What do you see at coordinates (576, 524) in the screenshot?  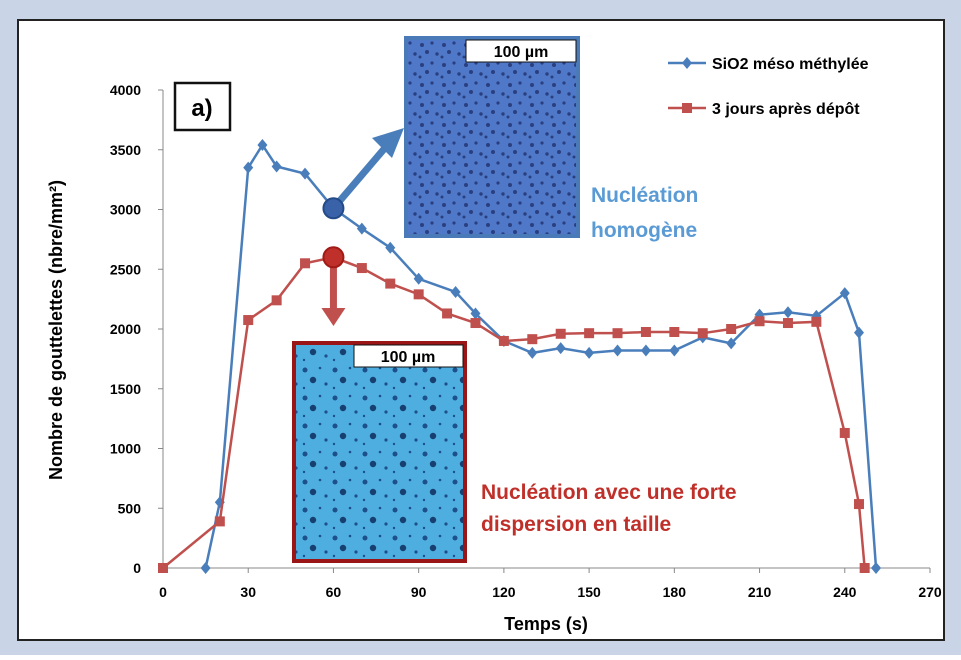 I see `annotation: dispersion en taille` at bounding box center [576, 524].